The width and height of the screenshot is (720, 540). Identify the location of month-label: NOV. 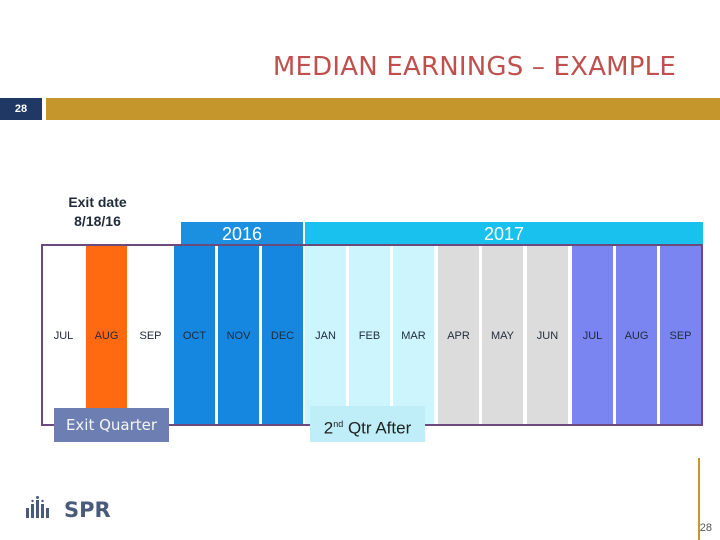
(238, 336).